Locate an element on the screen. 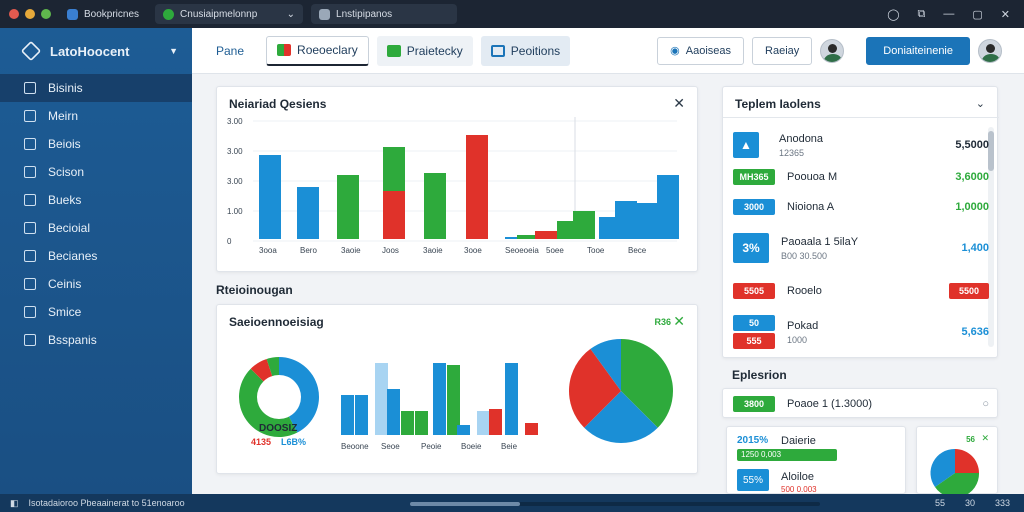  tab-peoitions-label: Peoitions is located at coordinates (535, 50).